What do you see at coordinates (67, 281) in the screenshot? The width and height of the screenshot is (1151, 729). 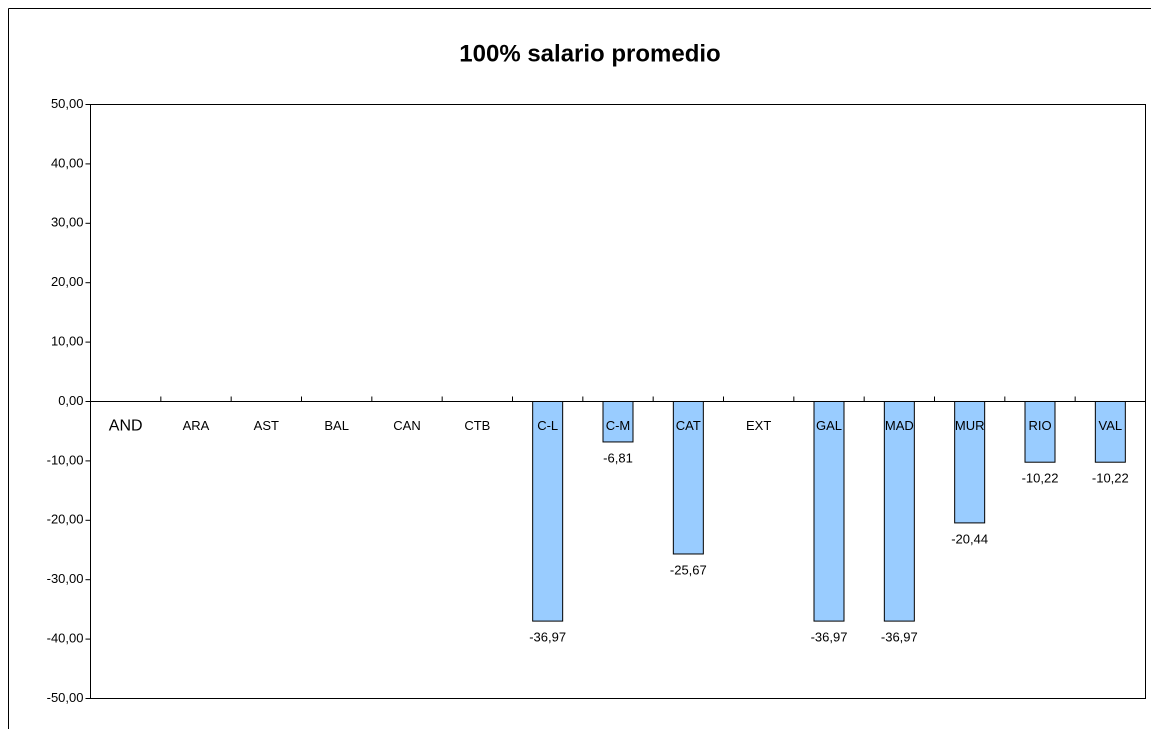 I see `y-tick-label: 20,00` at bounding box center [67, 281].